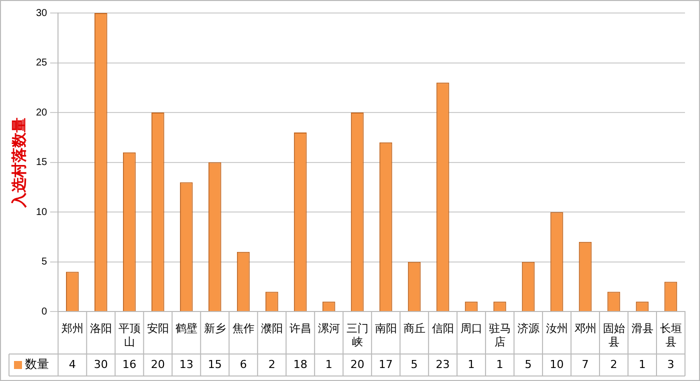 This screenshot has height=381, width=700. I want to click on x-tick-label: 滑县, so click(642, 329).